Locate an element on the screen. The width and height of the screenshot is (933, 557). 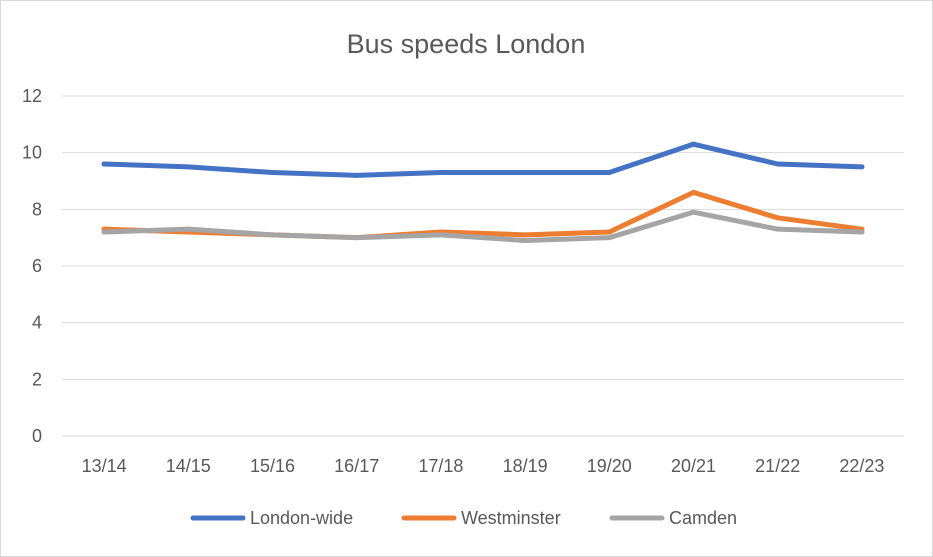
x-tick-label: 22/23 is located at coordinates (861, 466).